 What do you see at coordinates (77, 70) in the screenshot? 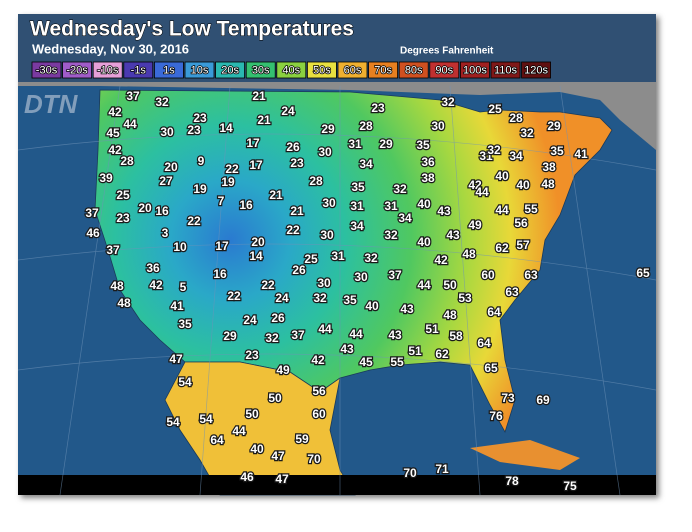
I see `legend-label: -20s` at bounding box center [77, 70].